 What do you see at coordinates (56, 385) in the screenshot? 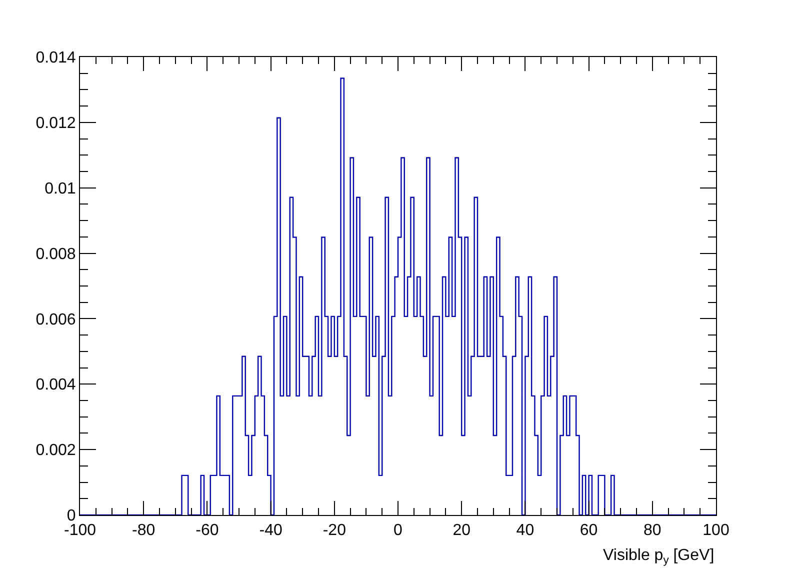
I see `y-tick-label: 0.004` at bounding box center [56, 385].